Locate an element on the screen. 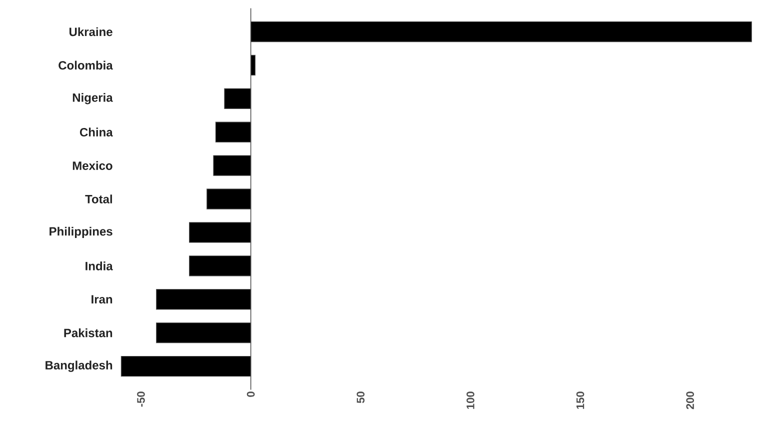 This screenshot has height=429, width=778. y-tick-label: China is located at coordinates (96, 132).